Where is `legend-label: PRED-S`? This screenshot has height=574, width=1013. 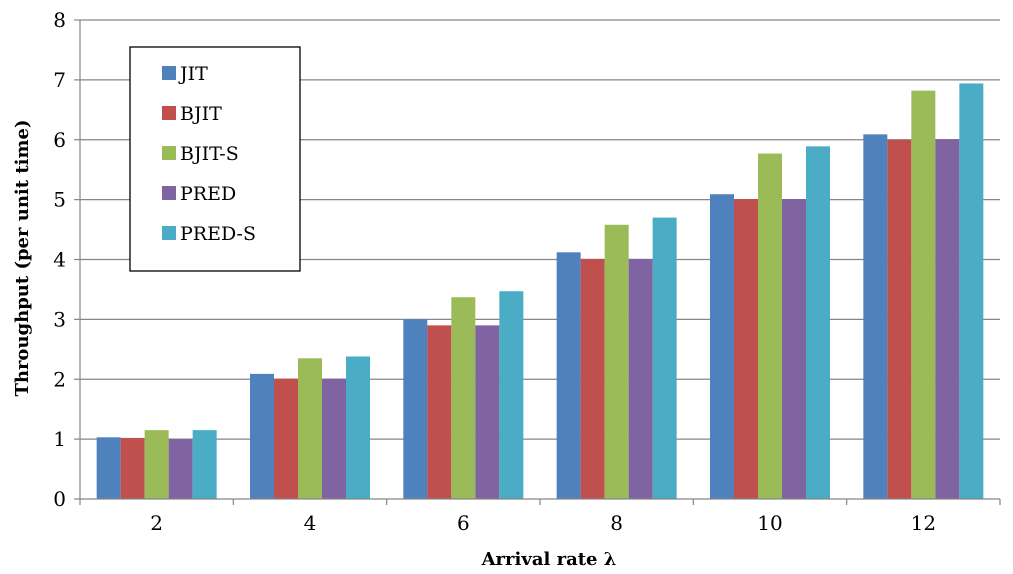 legend-label: PRED-S is located at coordinates (218, 234).